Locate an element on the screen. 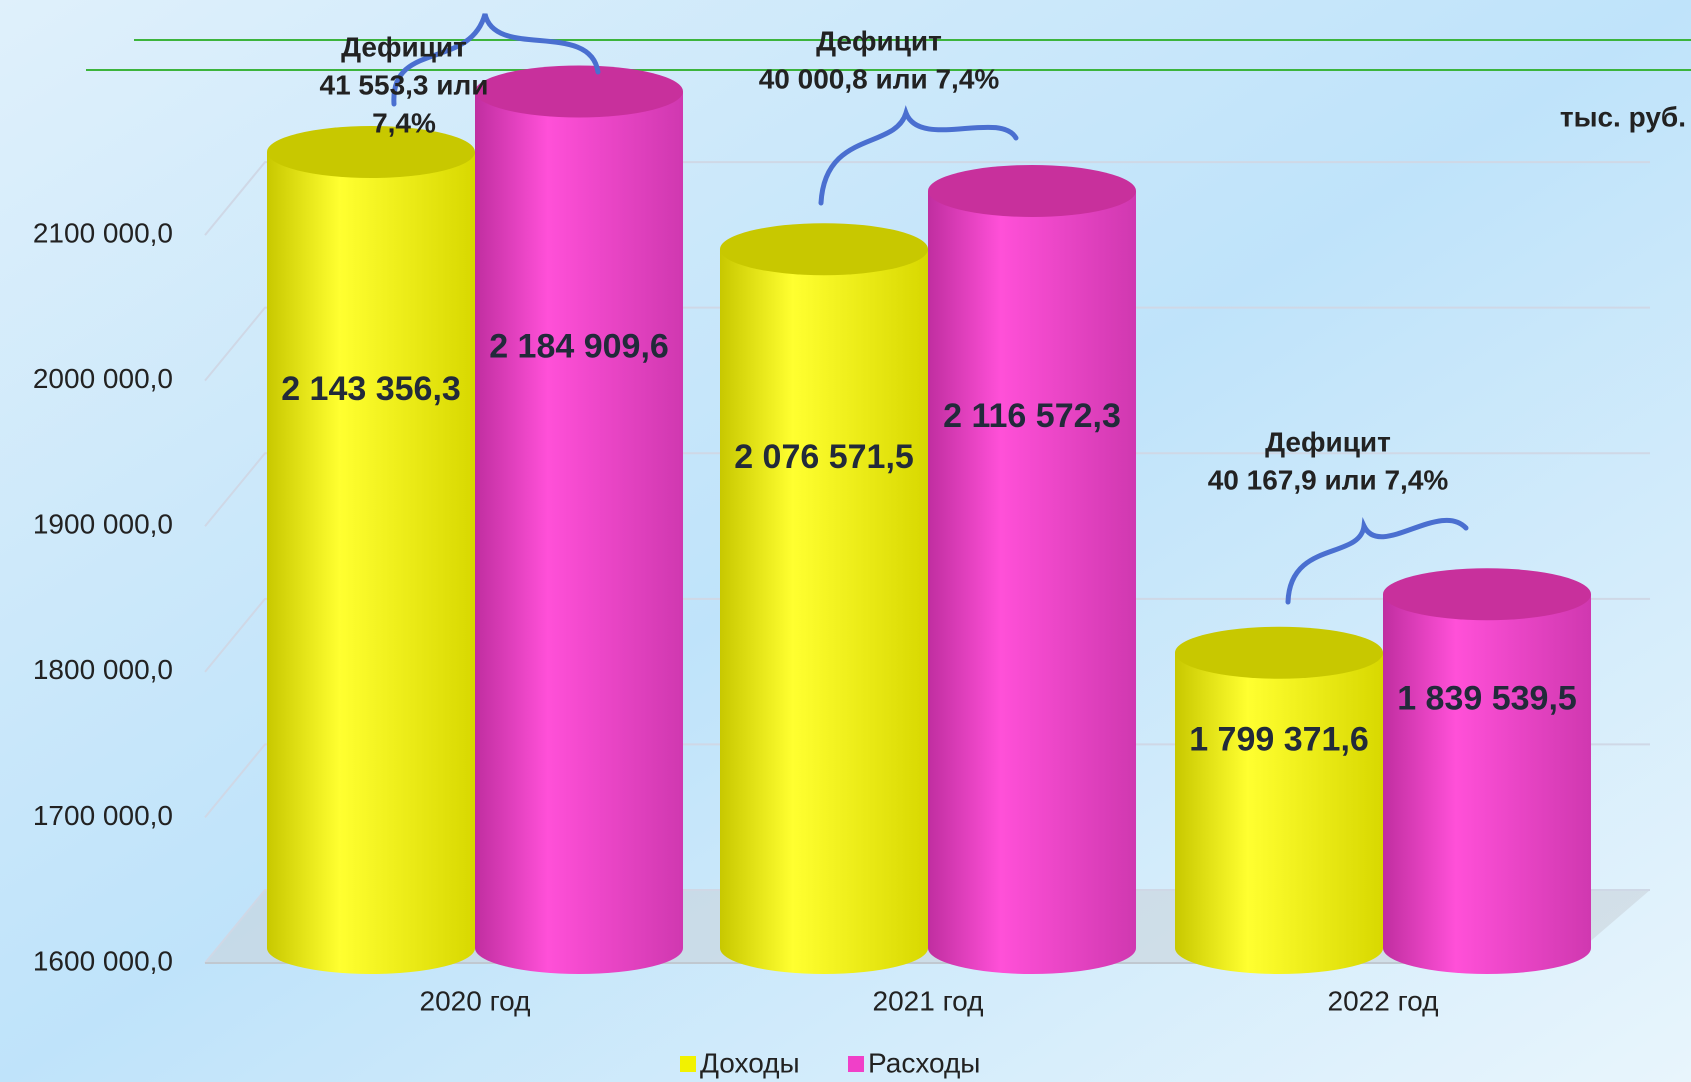 The width and height of the screenshot is (1691, 1082). y-tick-label: 1900 000,0 is located at coordinates (103, 524).